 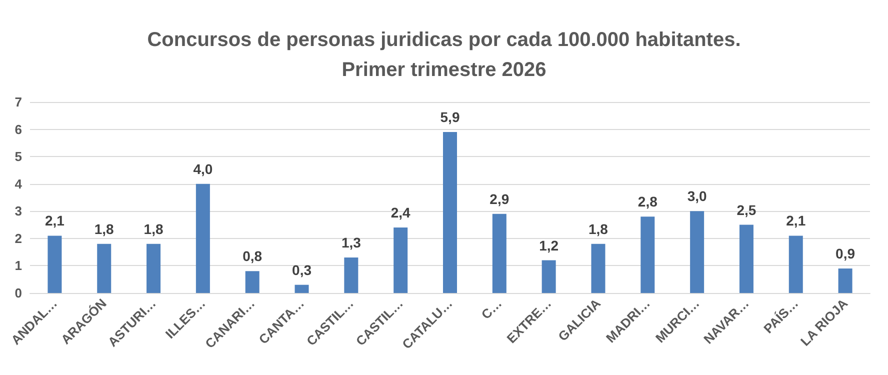 I want to click on y-tick-label: 6, so click(x=18, y=129).